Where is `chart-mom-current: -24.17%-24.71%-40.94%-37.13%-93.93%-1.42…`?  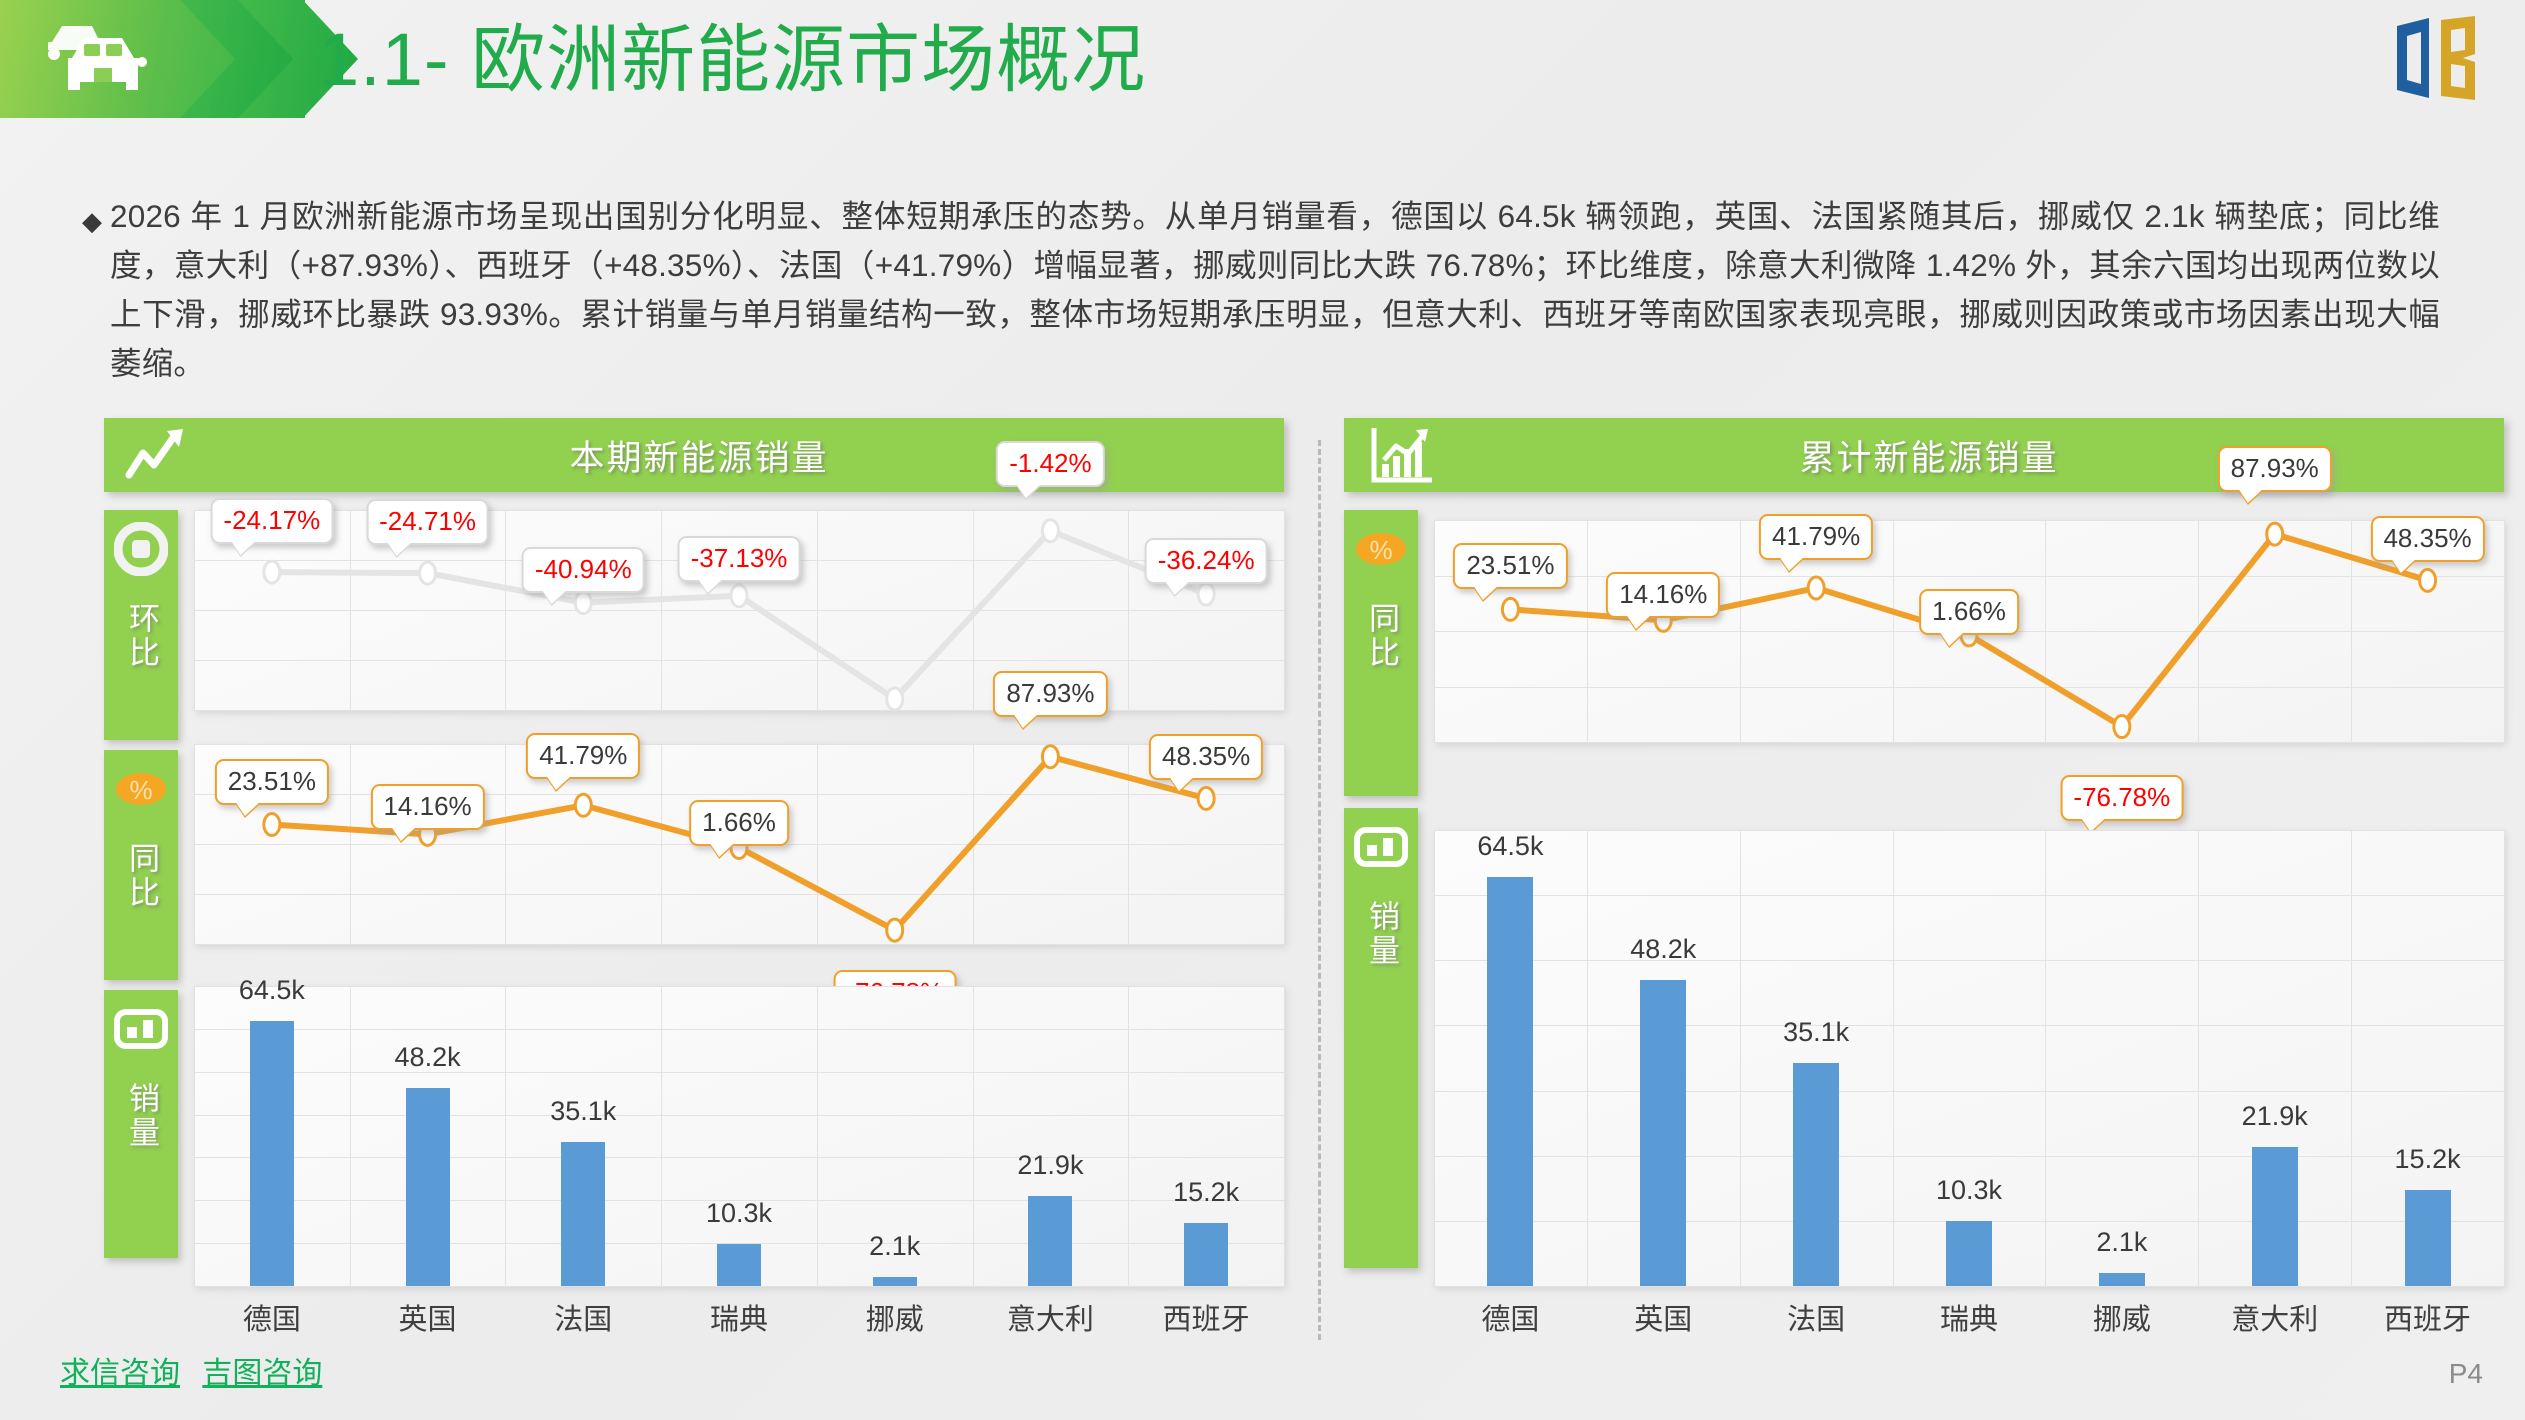 chart-mom-current: -24.17%-24.71%-40.94%-37.13%-93.93%-1.42… is located at coordinates (739, 629).